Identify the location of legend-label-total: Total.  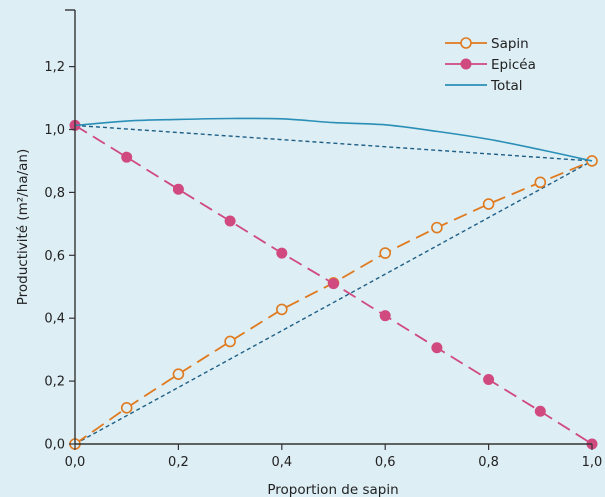
(506, 86).